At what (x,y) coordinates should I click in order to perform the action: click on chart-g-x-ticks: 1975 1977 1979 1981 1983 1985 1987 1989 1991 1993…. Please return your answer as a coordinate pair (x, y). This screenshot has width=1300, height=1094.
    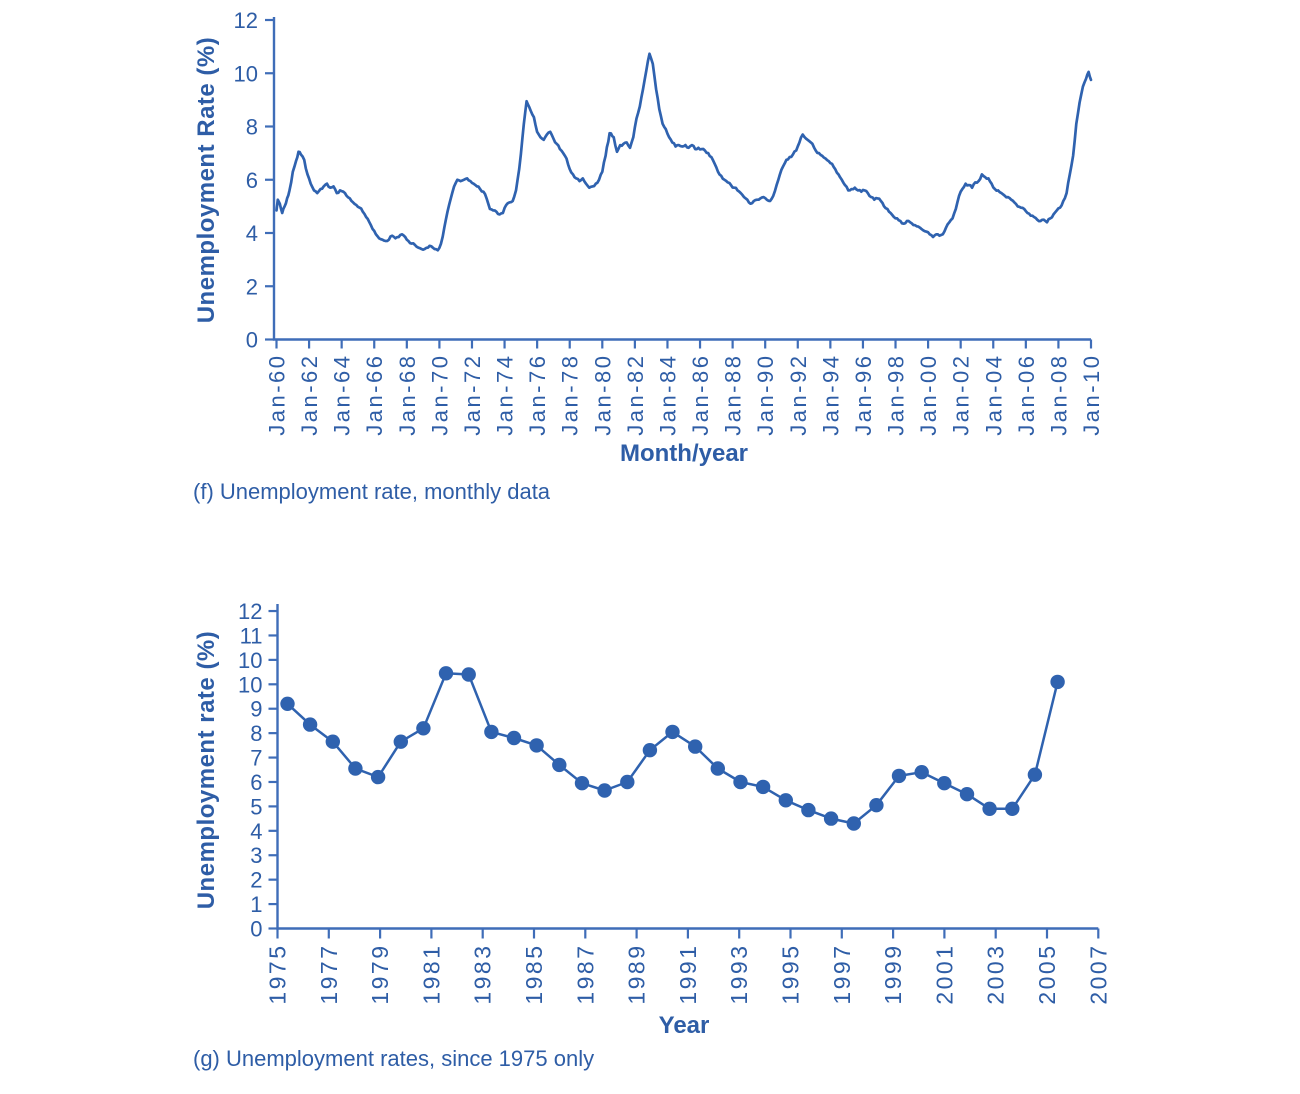
    Looking at the image, I should click on (688, 966).